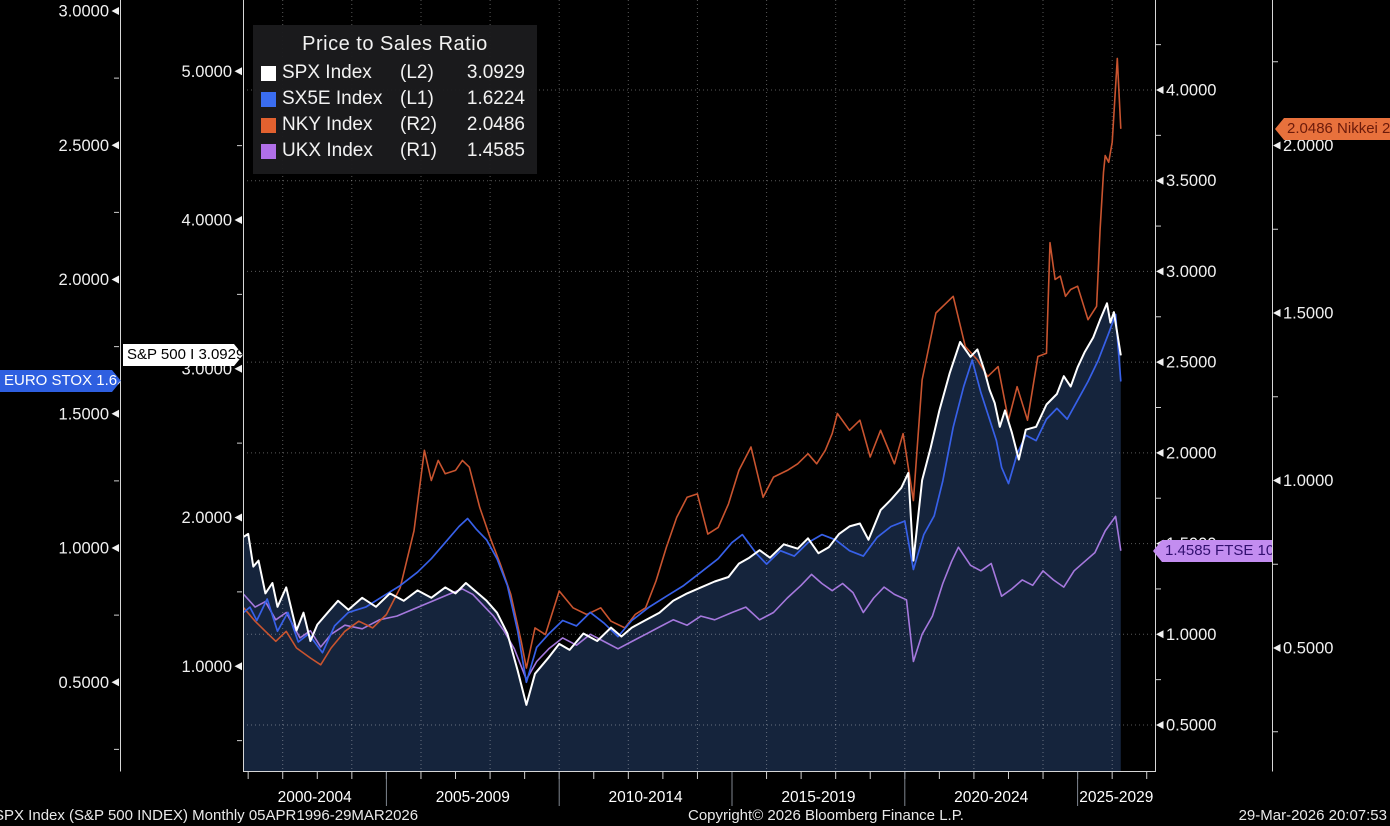  What do you see at coordinates (1308, 481) in the screenshot?
I see `tick-label-r2: 1.0000` at bounding box center [1308, 481].